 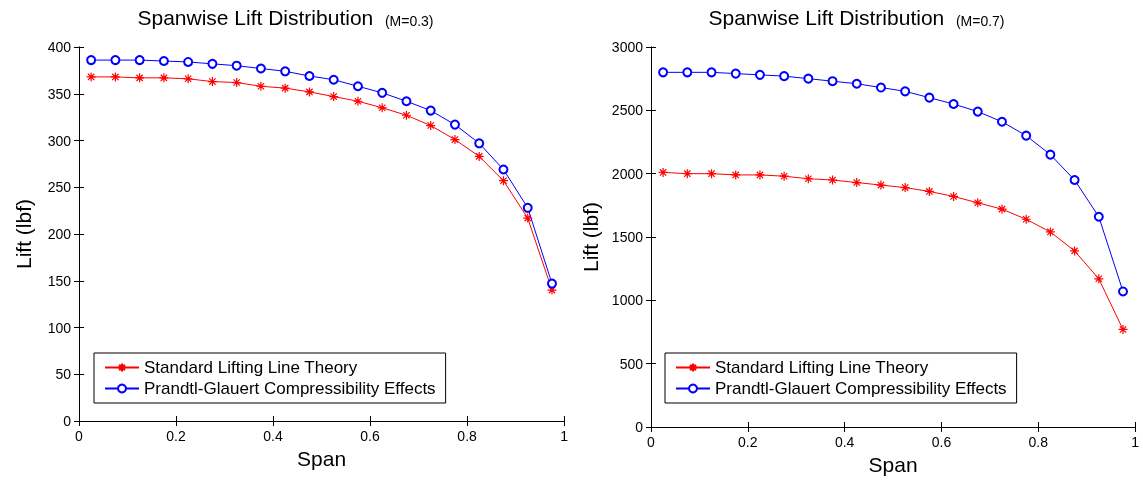 What do you see at coordinates (409, 21) in the screenshot?
I see `chart-subtitle: (M=0.3)` at bounding box center [409, 21].